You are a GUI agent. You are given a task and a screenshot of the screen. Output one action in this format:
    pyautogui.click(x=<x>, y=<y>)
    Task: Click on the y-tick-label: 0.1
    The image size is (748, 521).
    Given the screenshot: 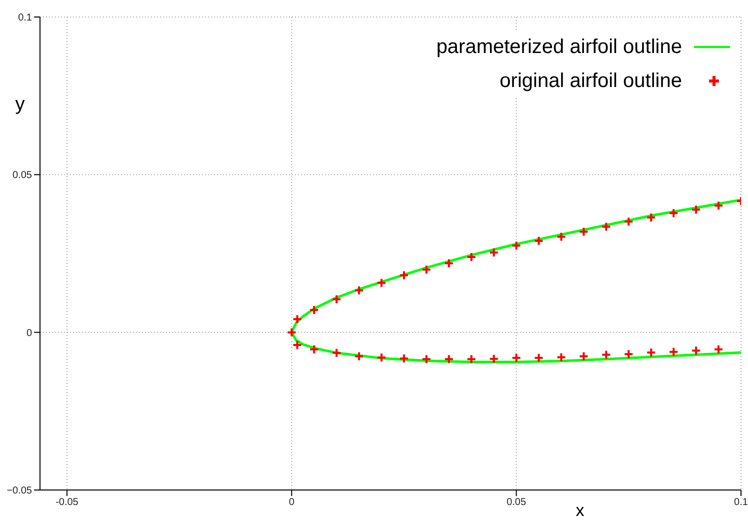 What is the action you would take?
    pyautogui.click(x=25, y=18)
    